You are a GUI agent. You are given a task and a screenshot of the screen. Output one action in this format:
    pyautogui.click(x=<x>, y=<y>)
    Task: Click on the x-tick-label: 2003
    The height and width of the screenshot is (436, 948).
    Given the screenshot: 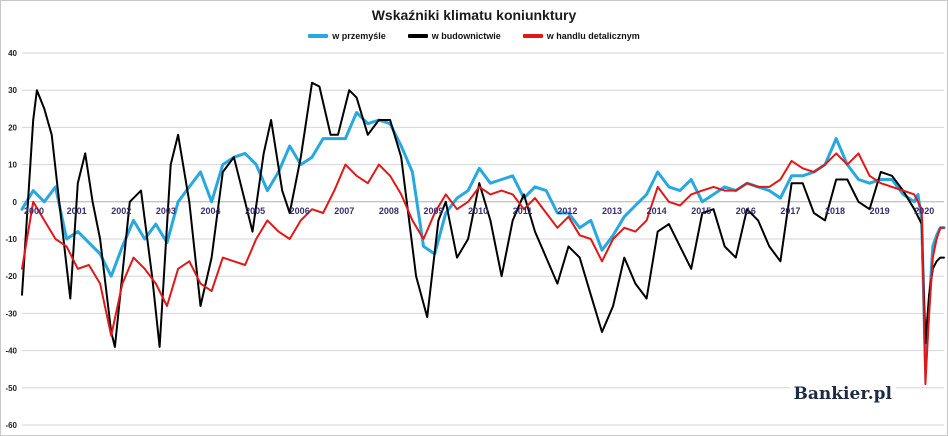 What is the action you would take?
    pyautogui.click(x=166, y=211)
    